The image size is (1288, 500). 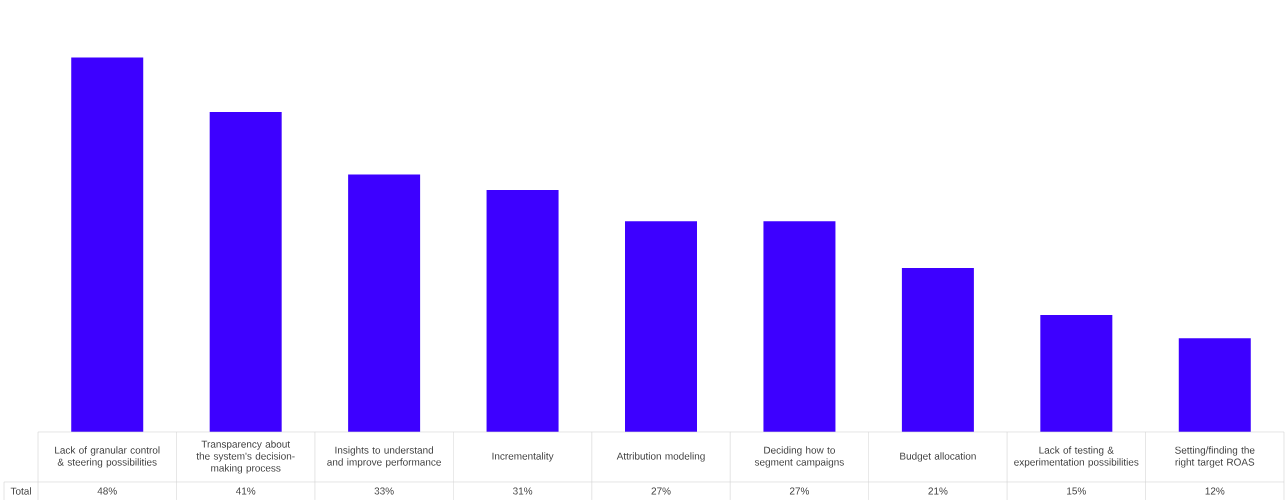 I want to click on x-tick-label: Setting/finding the right target ROAS, so click(x=1215, y=457).